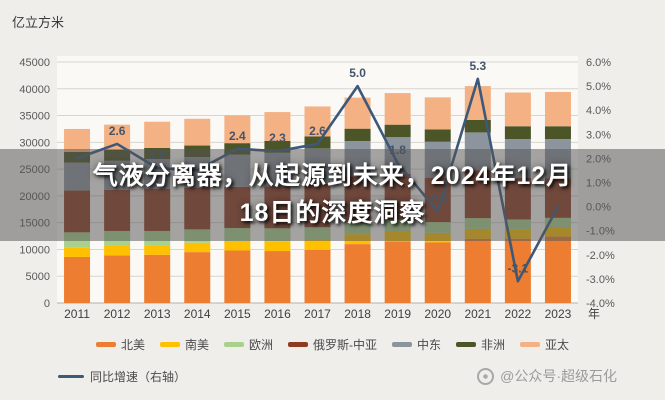  What do you see at coordinates (196, 345) in the screenshot?
I see `legend-item-label: 南美` at bounding box center [196, 345].